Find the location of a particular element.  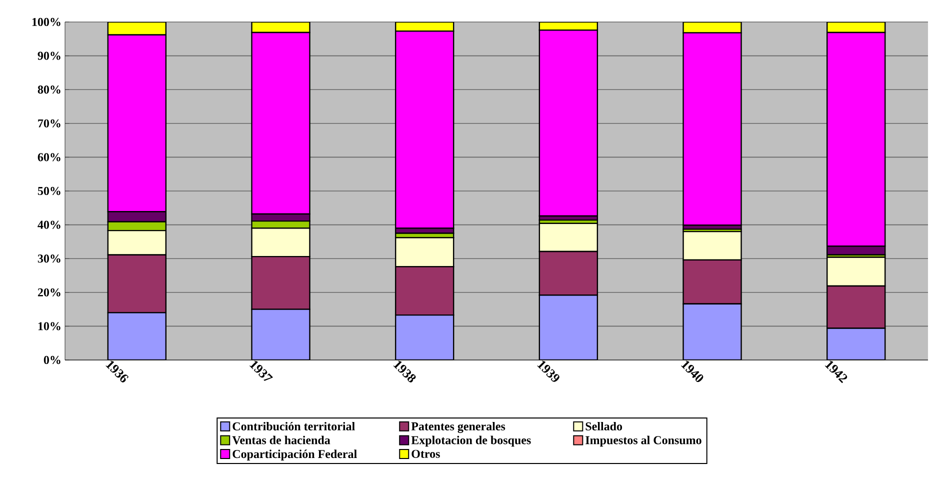

y-tick-label: 10% is located at coordinates (49, 326).